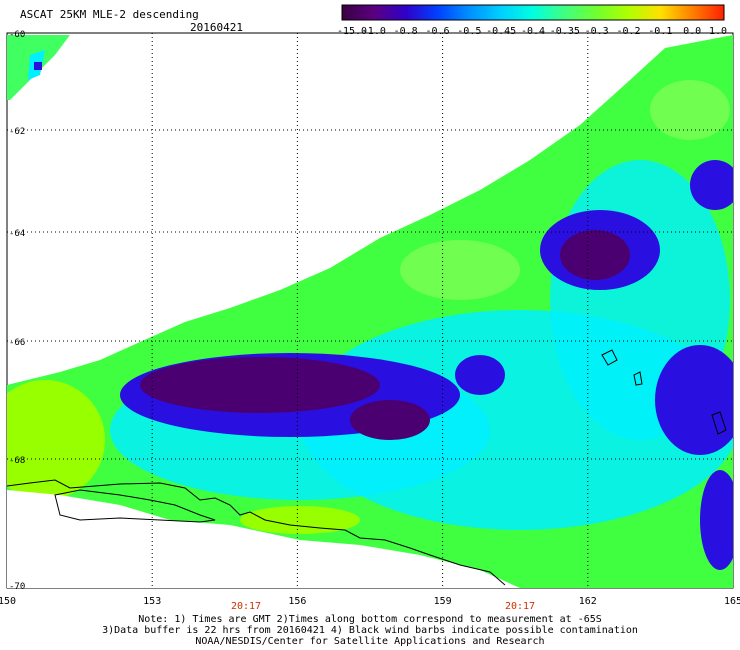 Image resolution: width=740 pixels, height=650 pixels. I want to click on colorbar-label: -0.2, so click(628, 31).